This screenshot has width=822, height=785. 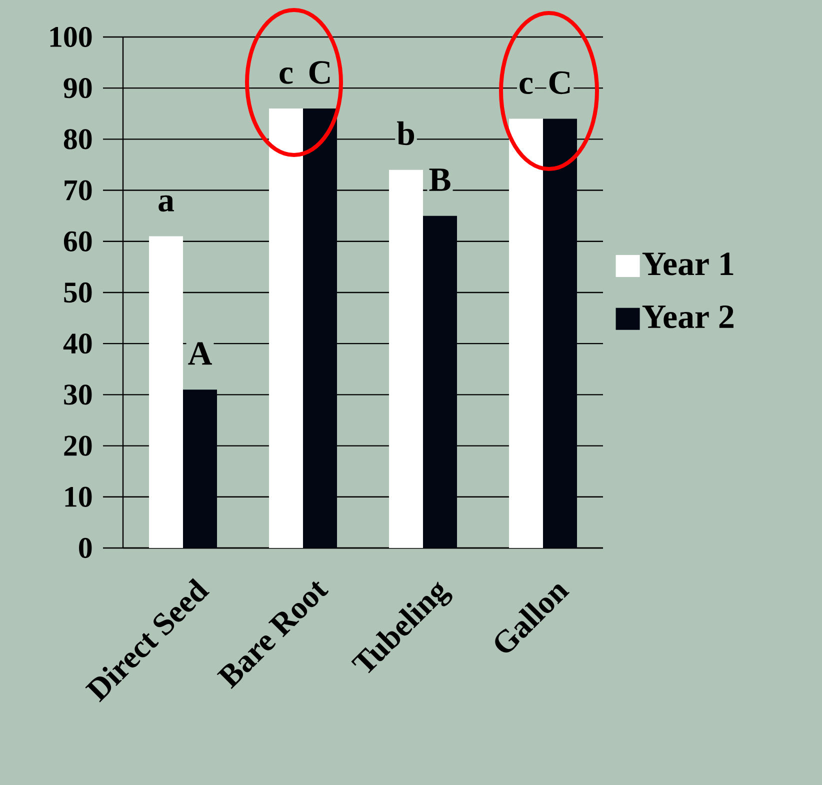 What do you see at coordinates (78, 496) in the screenshot?
I see `y-tick-label: 10` at bounding box center [78, 496].